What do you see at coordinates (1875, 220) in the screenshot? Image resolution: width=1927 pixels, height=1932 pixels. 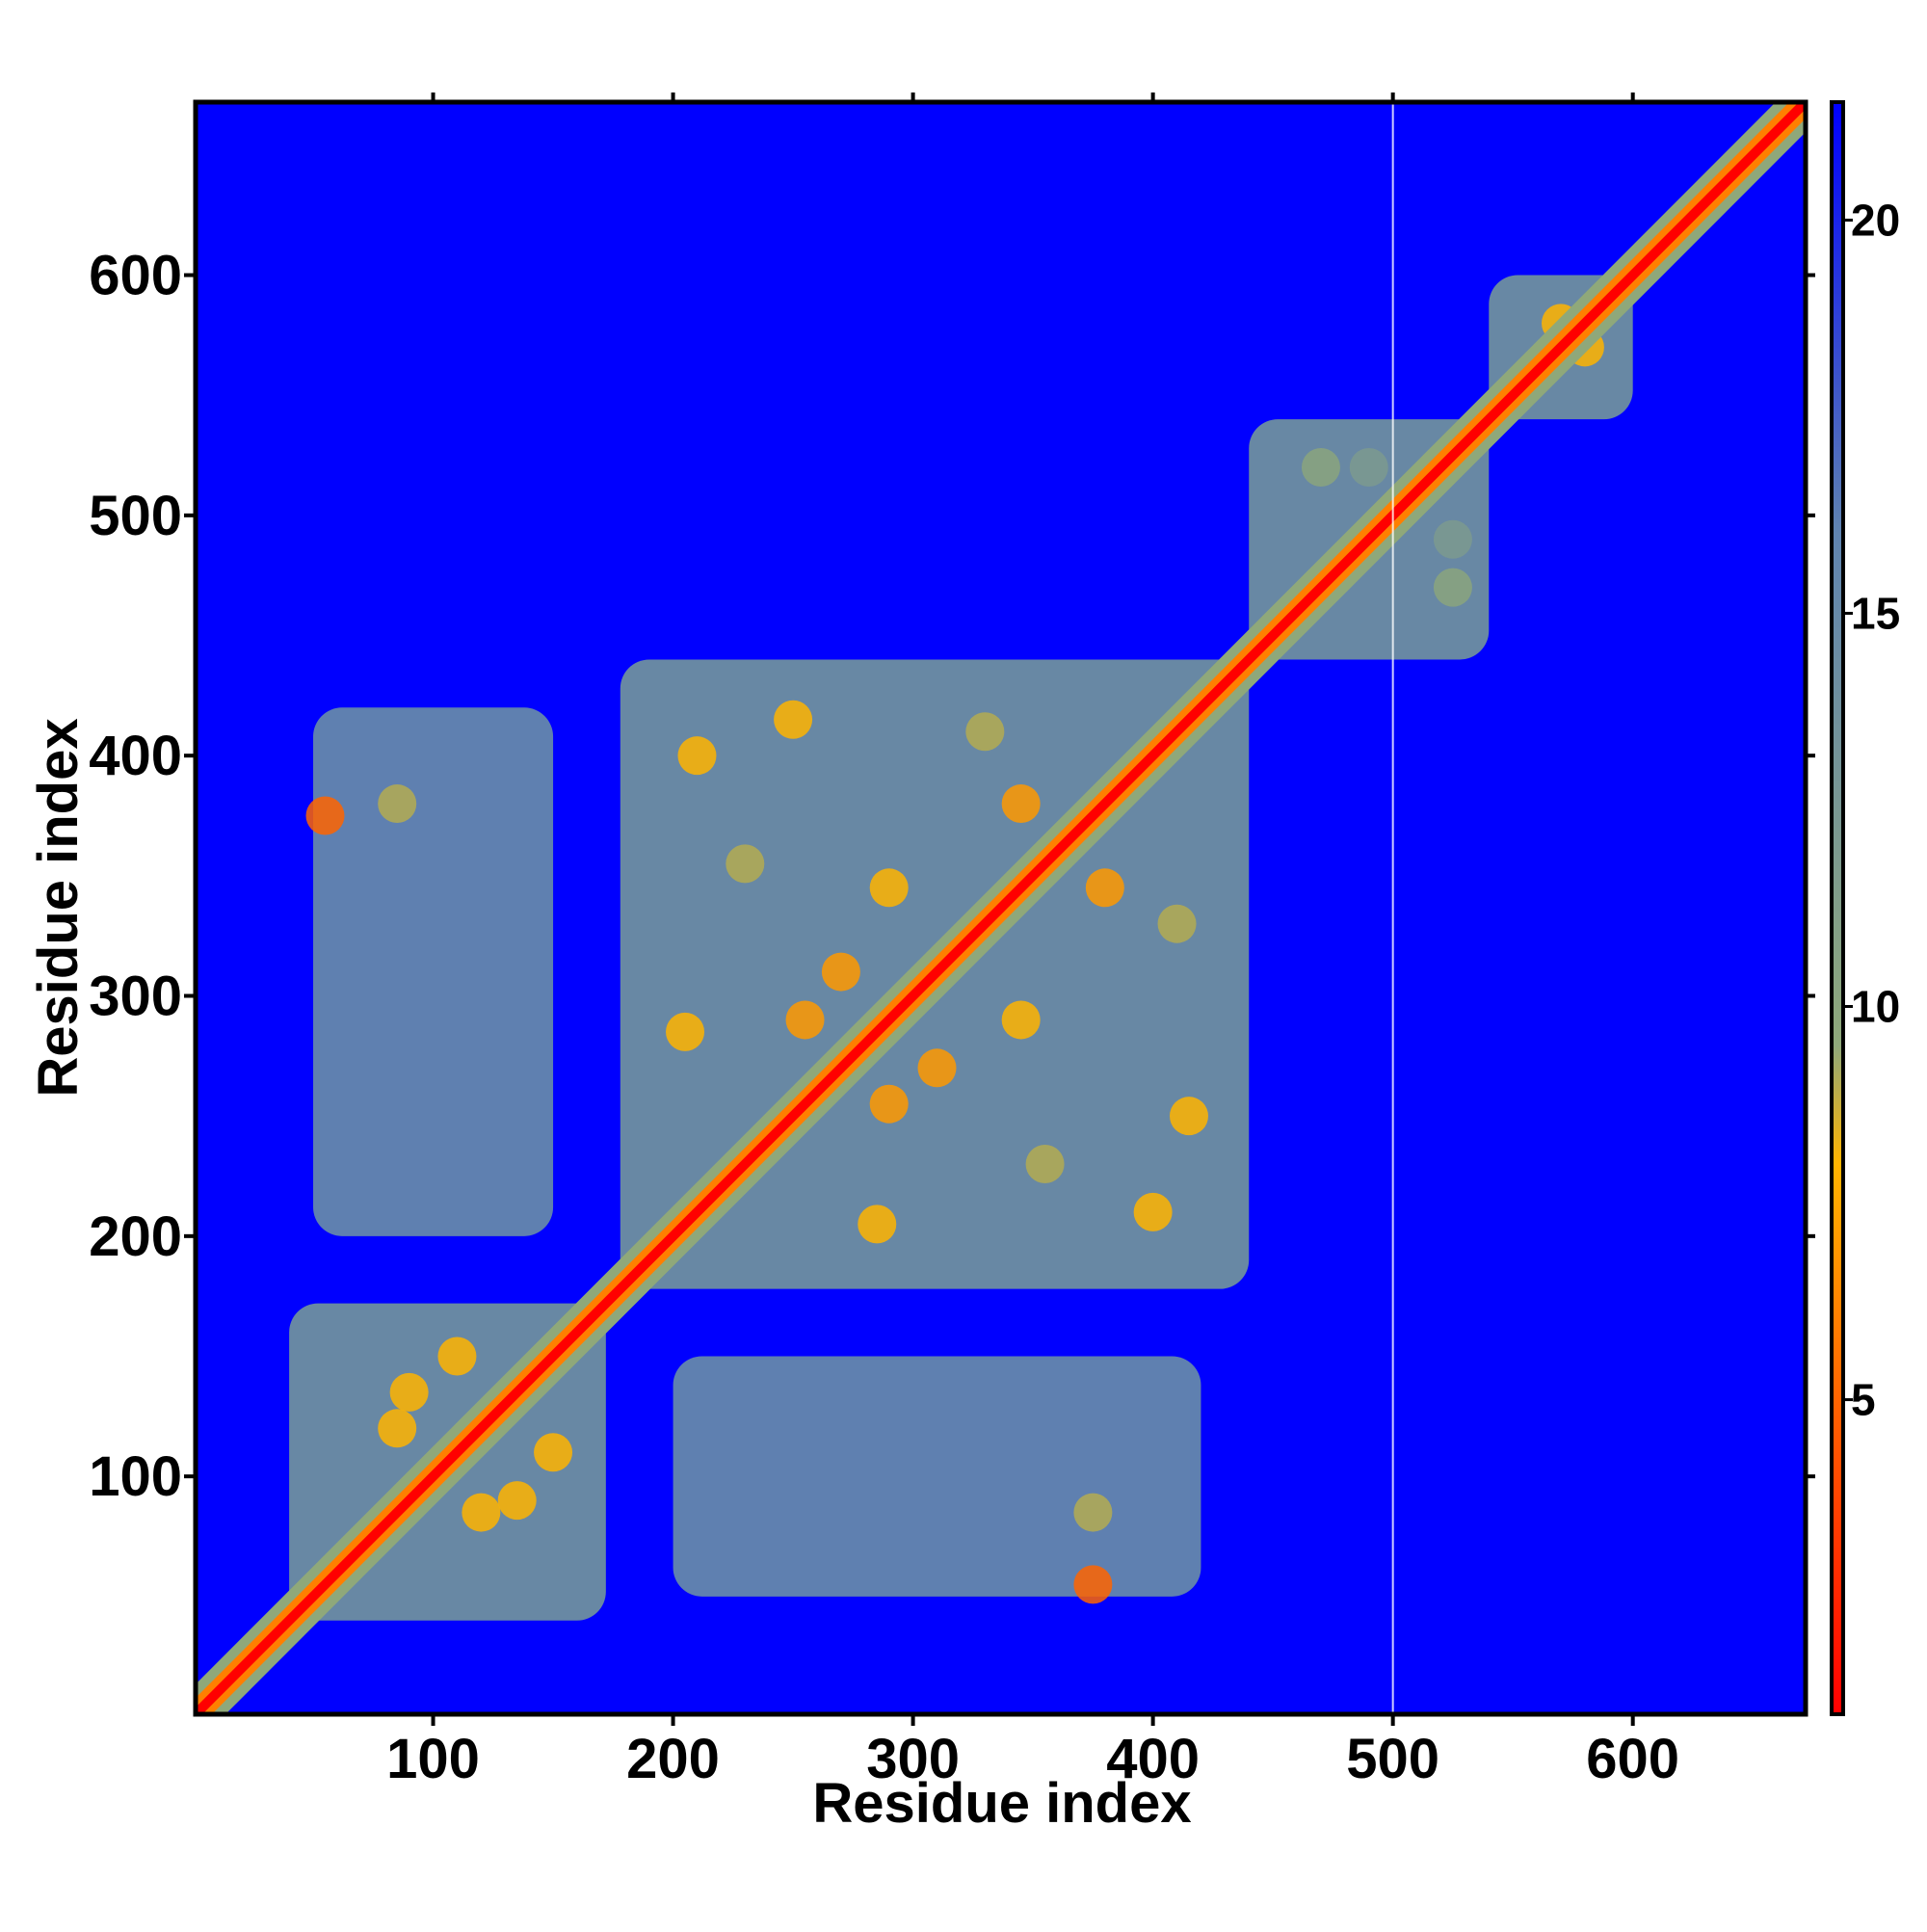 I see `colorbar-tick-label: 20` at bounding box center [1875, 220].